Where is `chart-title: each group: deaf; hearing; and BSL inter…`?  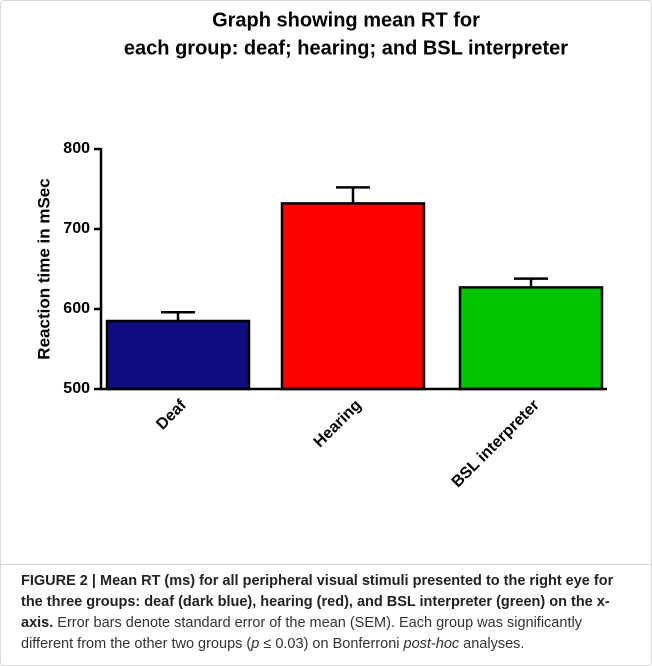 chart-title: each group: deaf; hearing; and BSL inter… is located at coordinates (346, 48).